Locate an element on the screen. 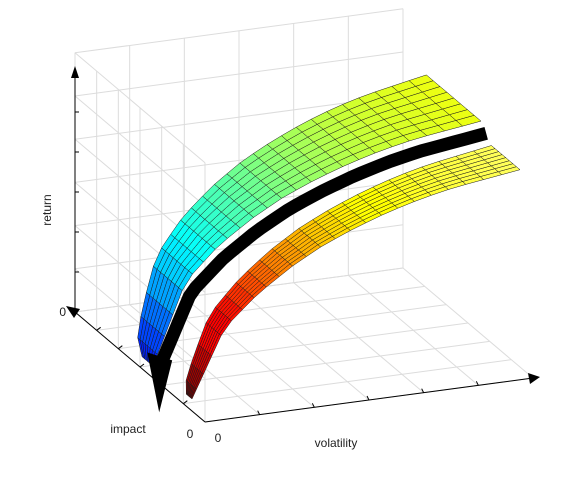  z-axis-label: return is located at coordinates (47, 209).